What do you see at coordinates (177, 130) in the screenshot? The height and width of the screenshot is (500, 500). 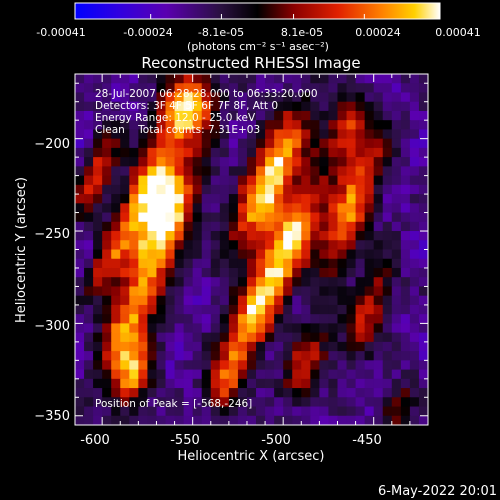 I see `annotation-clean-counts: Clean Total counts: 7.31E+03` at bounding box center [177, 130].